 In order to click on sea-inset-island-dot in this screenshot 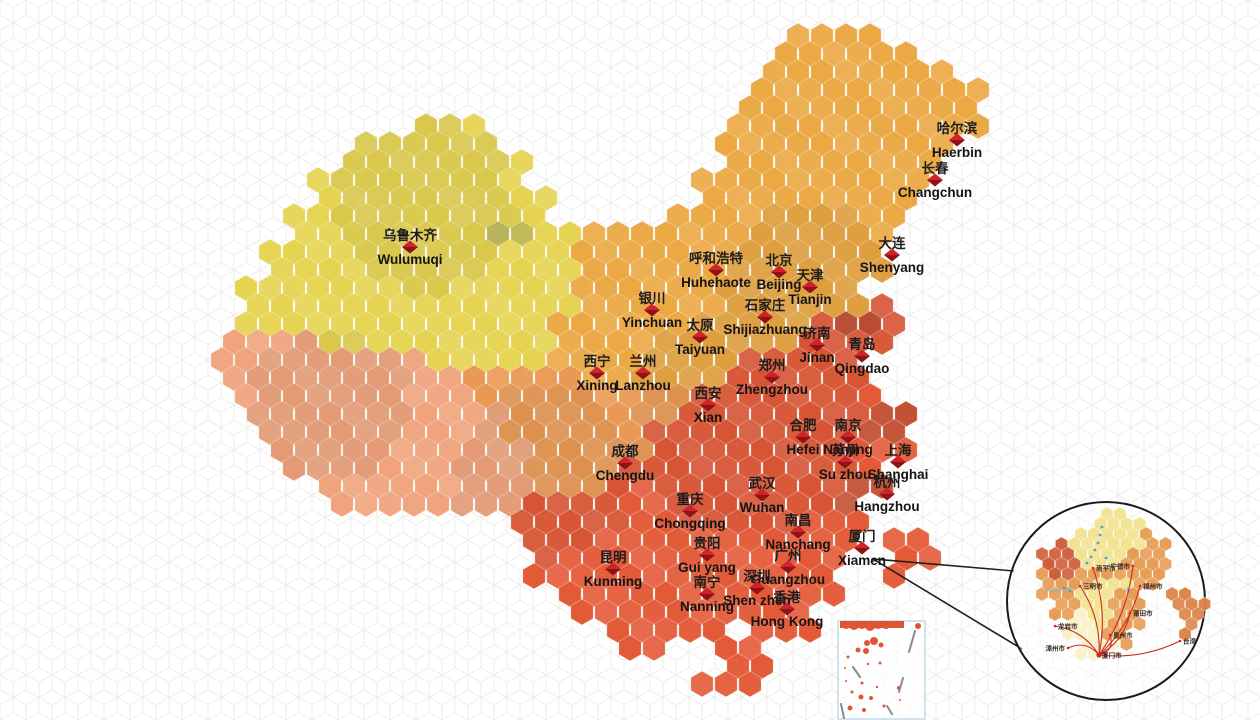, I will do `click(871, 698)`.